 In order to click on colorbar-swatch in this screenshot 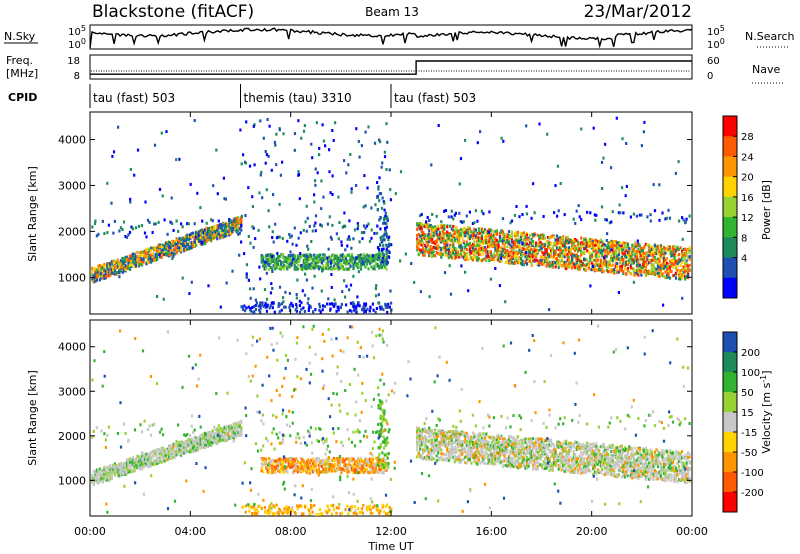, I will do `click(730, 207)`.